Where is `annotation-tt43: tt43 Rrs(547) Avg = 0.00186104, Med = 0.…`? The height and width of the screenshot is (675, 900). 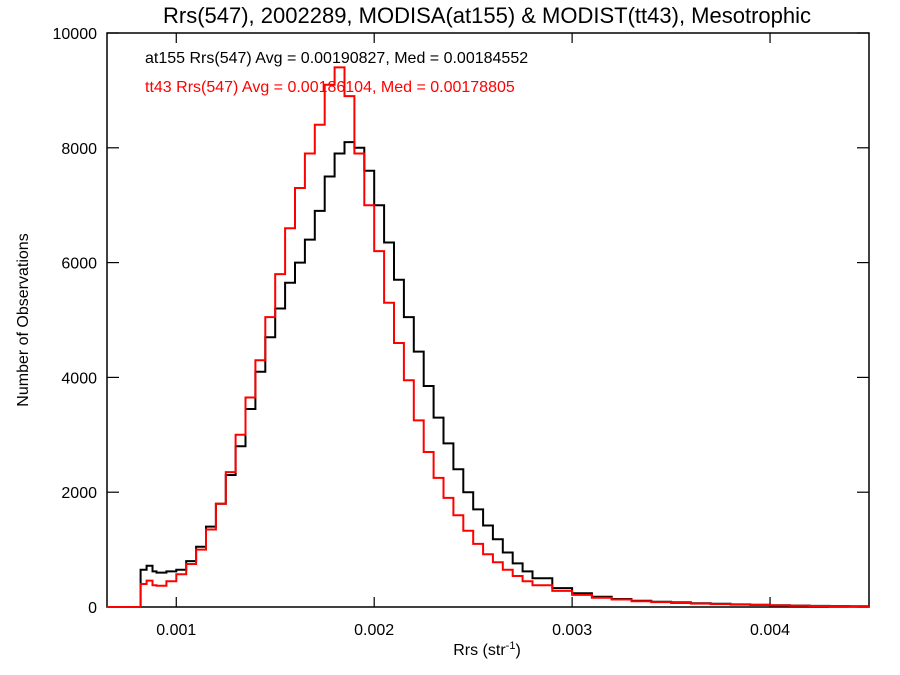 annotation-tt43: tt43 Rrs(547) Avg = 0.00186104, Med = 0.… is located at coordinates (330, 87).